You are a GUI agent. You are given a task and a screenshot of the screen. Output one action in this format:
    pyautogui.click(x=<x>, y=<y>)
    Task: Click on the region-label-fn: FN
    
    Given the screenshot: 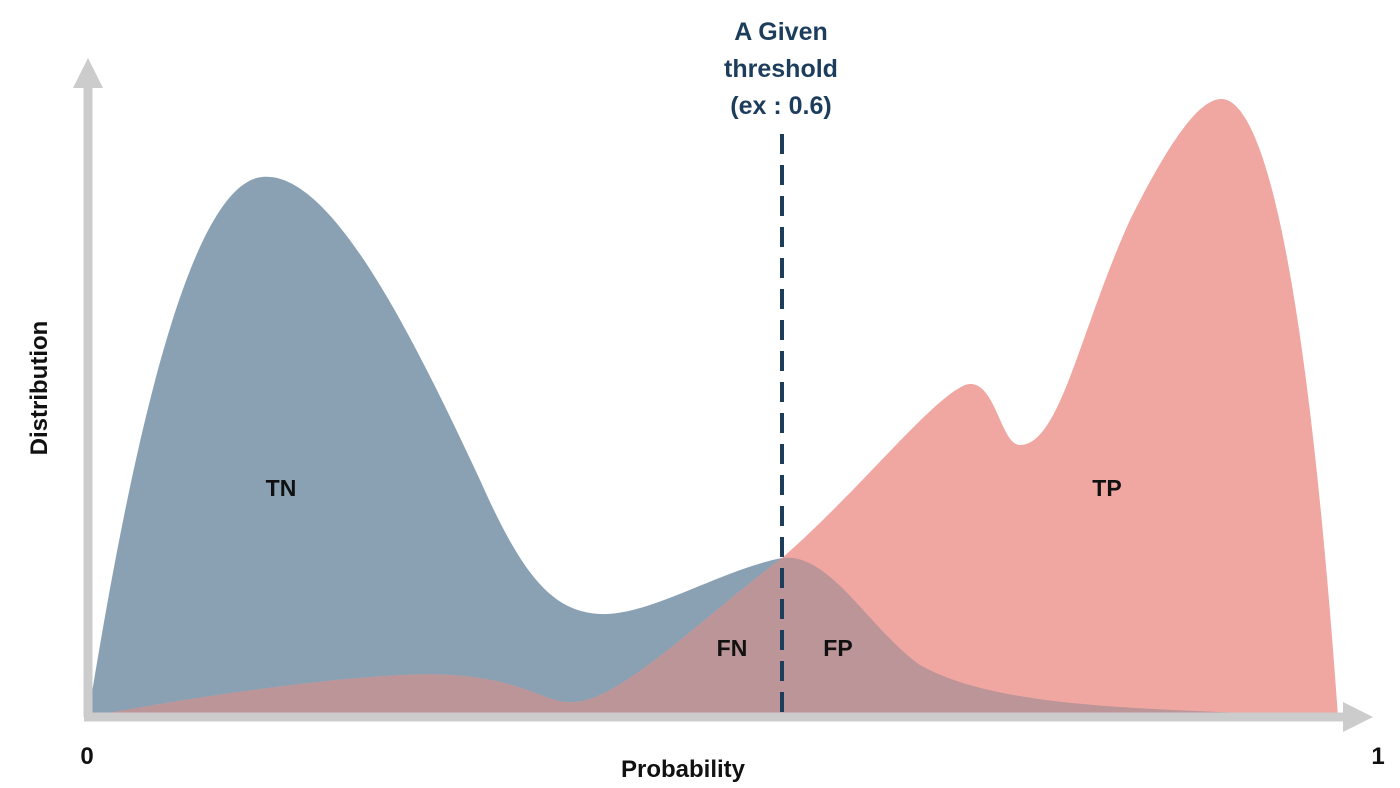 What is the action you would take?
    pyautogui.click(x=732, y=648)
    